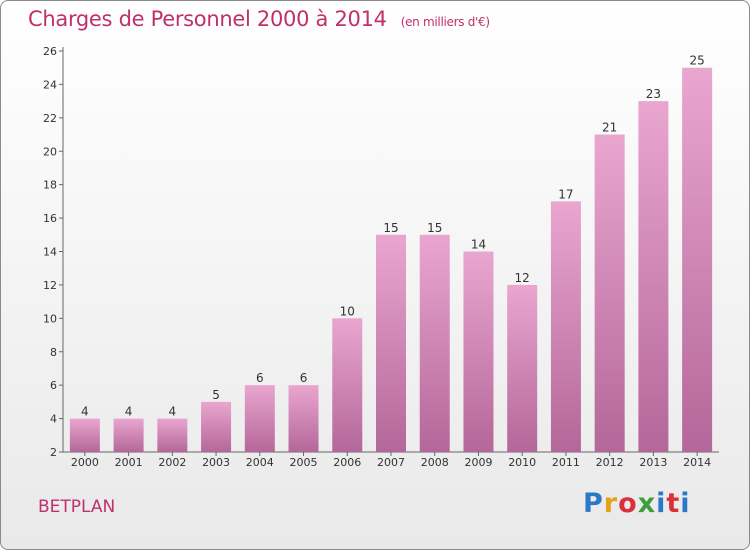 This screenshot has height=550, width=750. What do you see at coordinates (653, 462) in the screenshot?
I see `x-tick-label: 2013` at bounding box center [653, 462].